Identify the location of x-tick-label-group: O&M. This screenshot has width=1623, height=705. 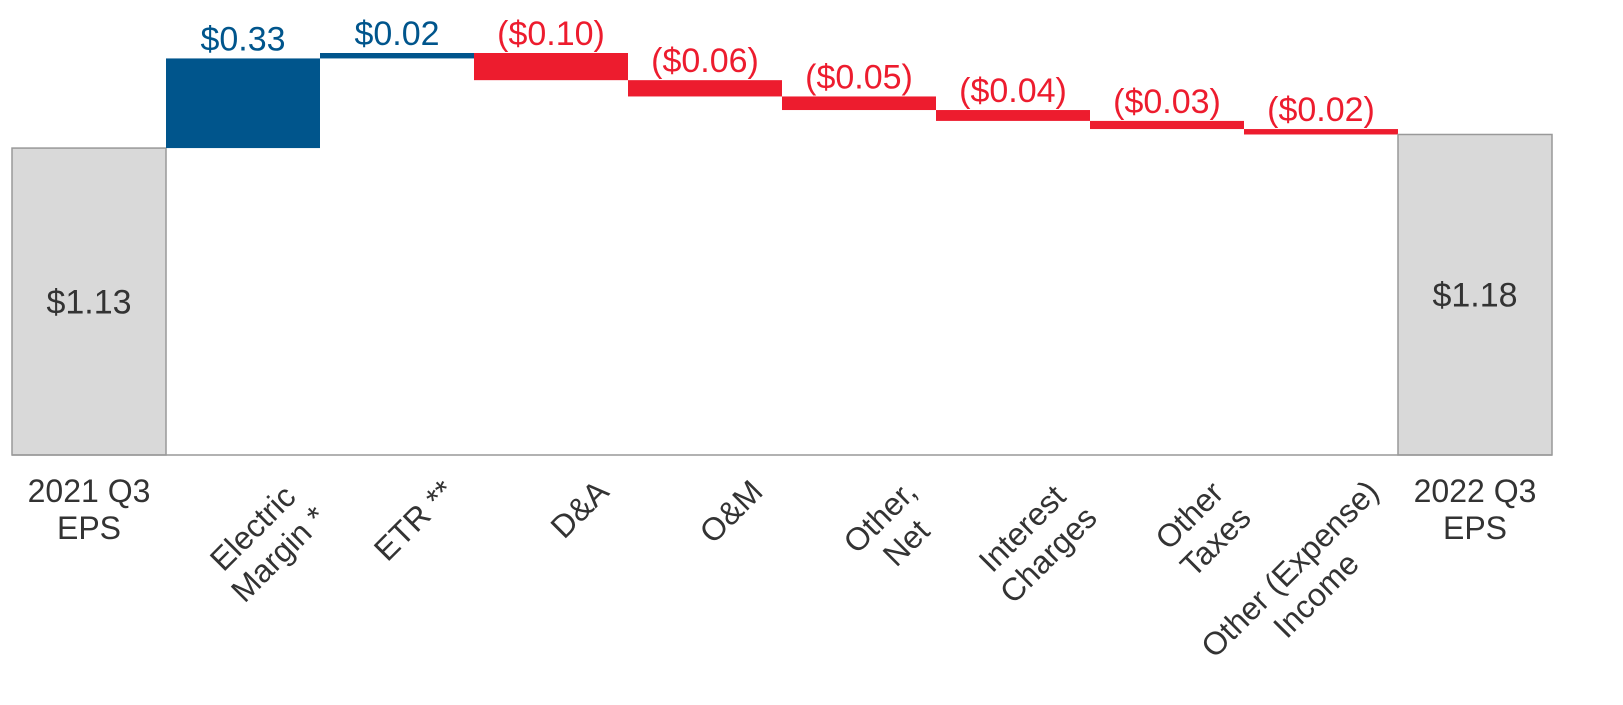
(731, 511).